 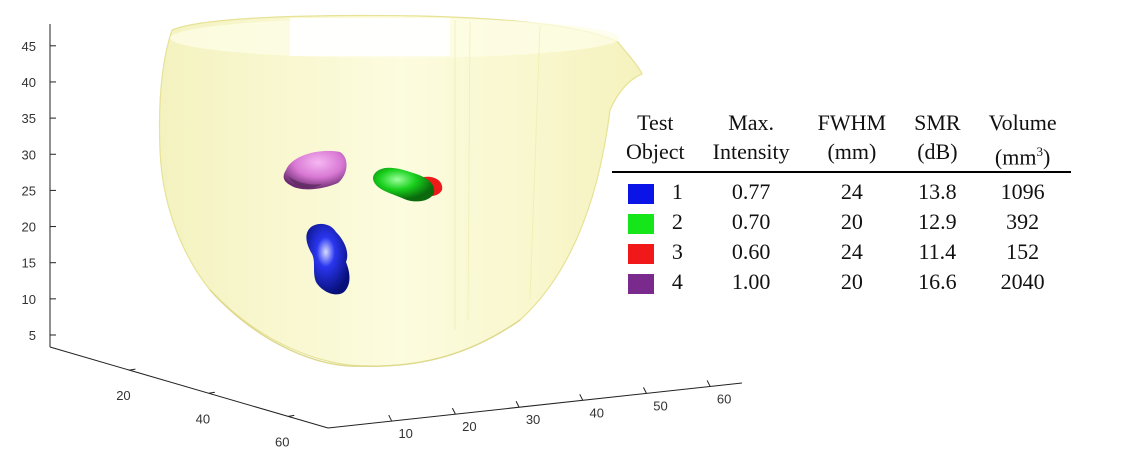 I want to click on header-max: Max., so click(x=751, y=122).